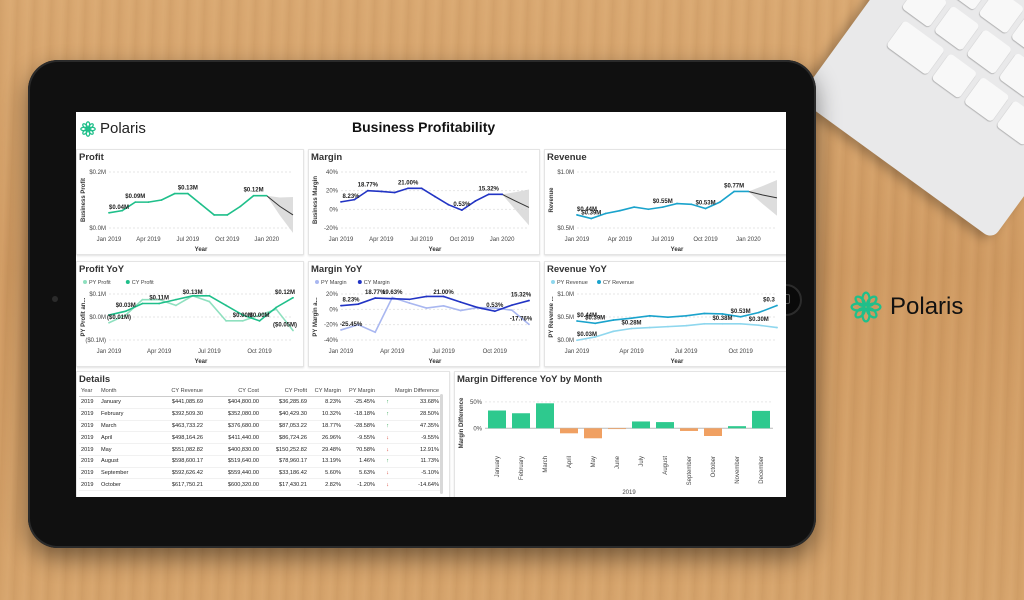 This screenshot has height=600, width=1024. Describe the element at coordinates (243, 316) in the screenshot. I see `data-label: $0.00M` at that location.